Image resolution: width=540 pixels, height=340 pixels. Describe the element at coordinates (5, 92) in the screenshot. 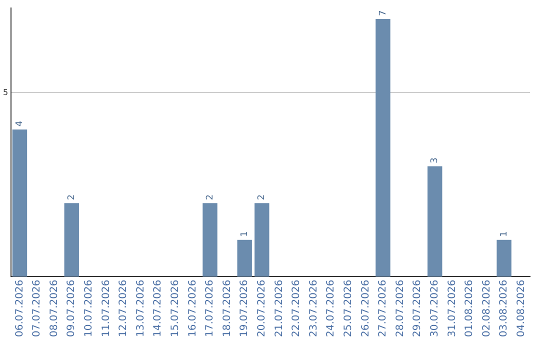

I see `y-tick-label: 5` at that location.